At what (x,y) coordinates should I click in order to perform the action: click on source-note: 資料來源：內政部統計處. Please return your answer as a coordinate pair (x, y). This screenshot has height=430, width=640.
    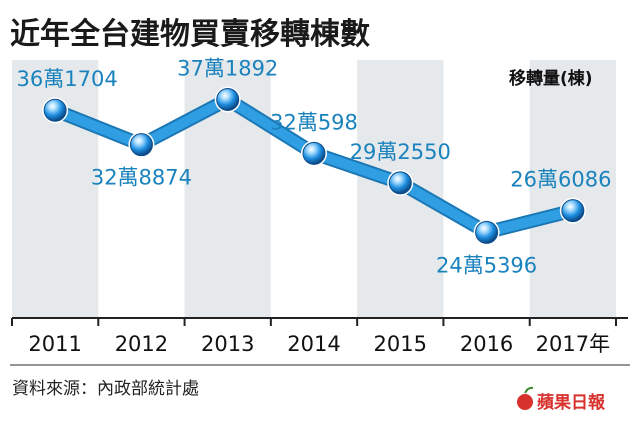
    Looking at the image, I should click on (105, 389).